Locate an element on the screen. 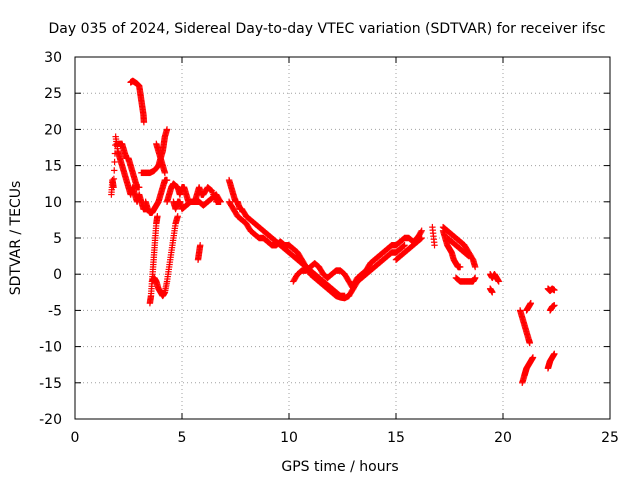  y-tick-label: -10 is located at coordinates (50, 348).